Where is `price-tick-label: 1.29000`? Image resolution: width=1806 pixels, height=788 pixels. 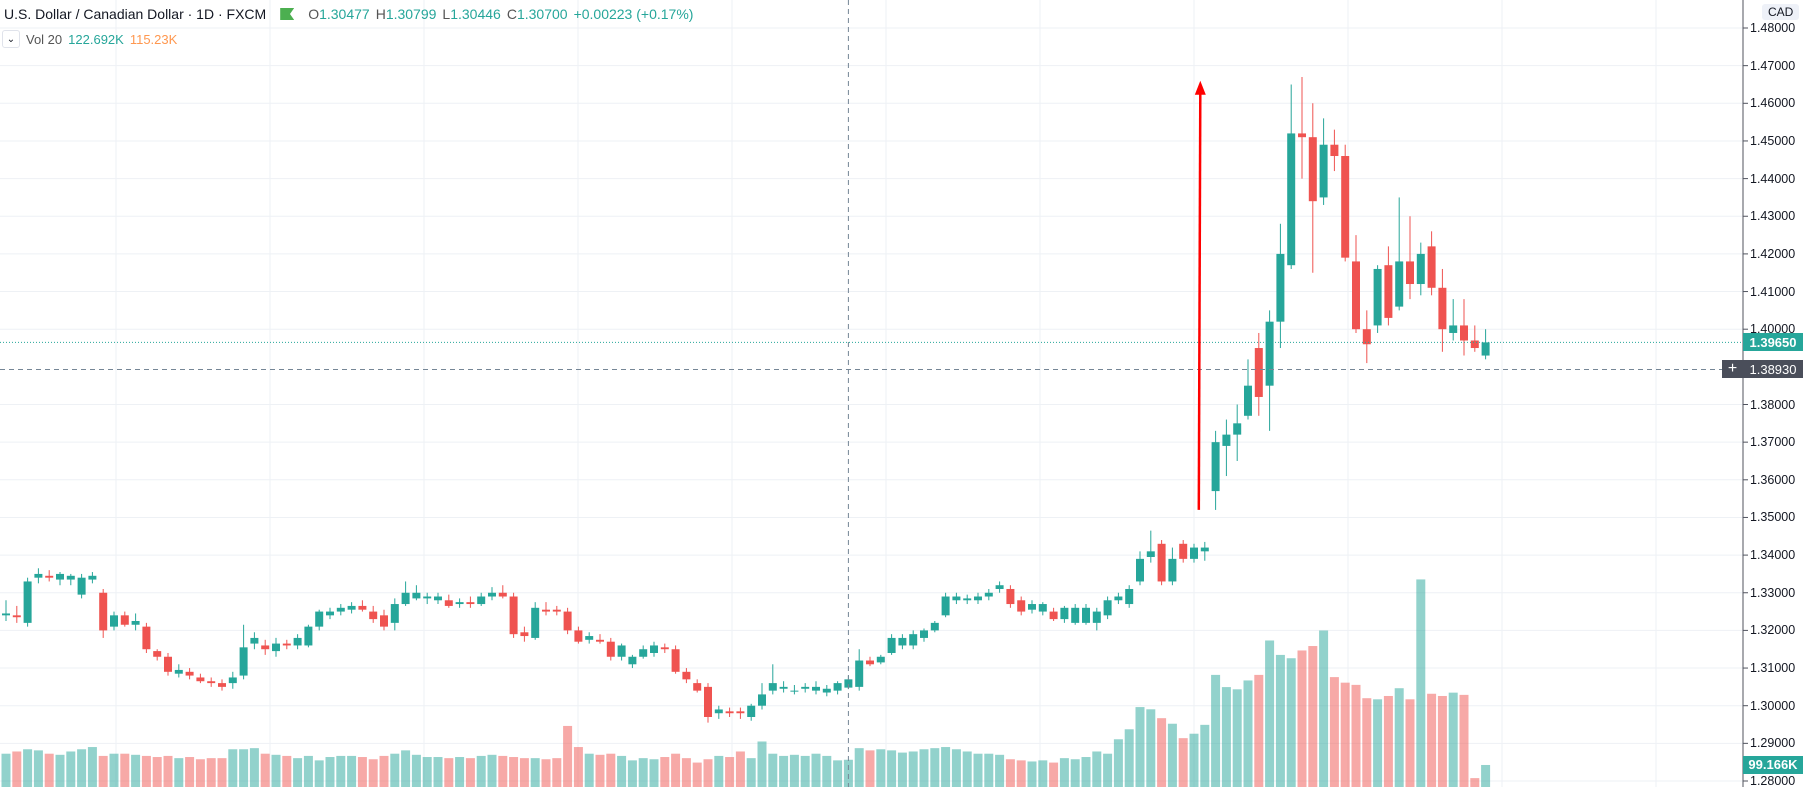 price-tick-label: 1.29000 is located at coordinates (1773, 743).